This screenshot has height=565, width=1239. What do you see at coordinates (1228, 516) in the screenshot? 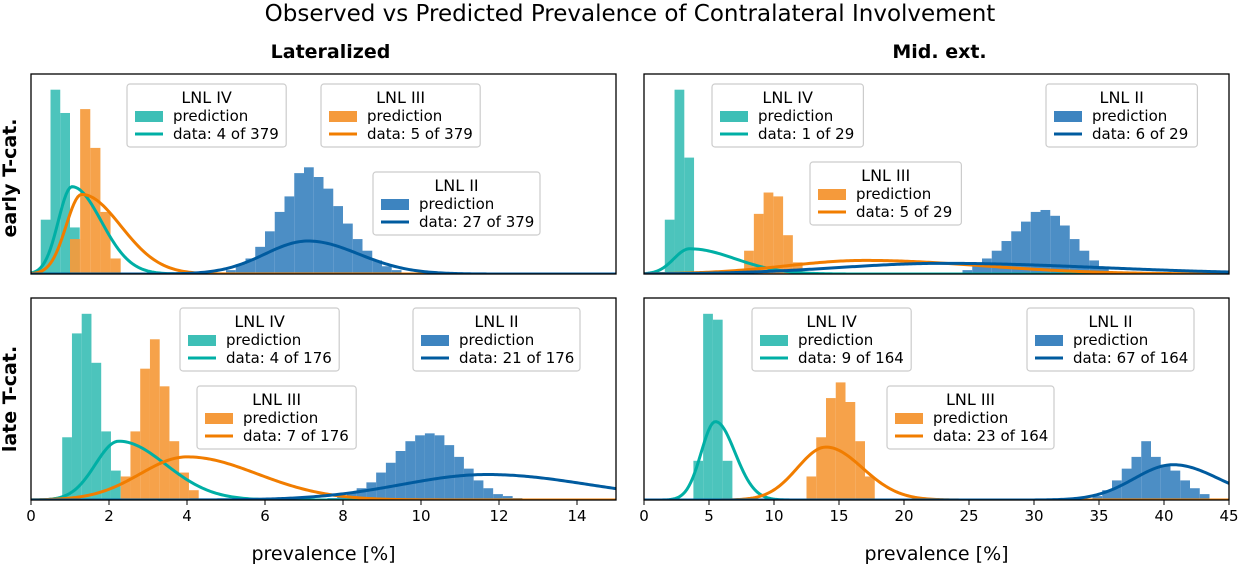
I see `x-tick-label: 45` at bounding box center [1228, 516].